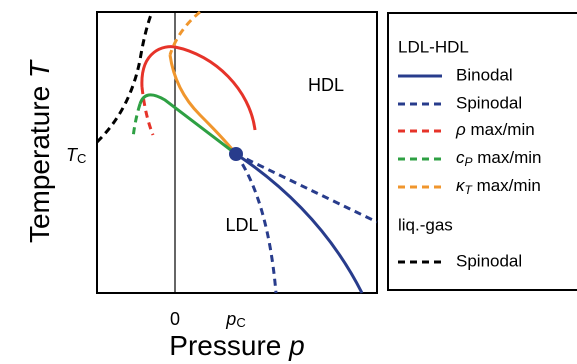 The width and height of the screenshot is (577, 364). What do you see at coordinates (469, 162) in the screenshot?
I see `legend-subscript: P` at bounding box center [469, 162].